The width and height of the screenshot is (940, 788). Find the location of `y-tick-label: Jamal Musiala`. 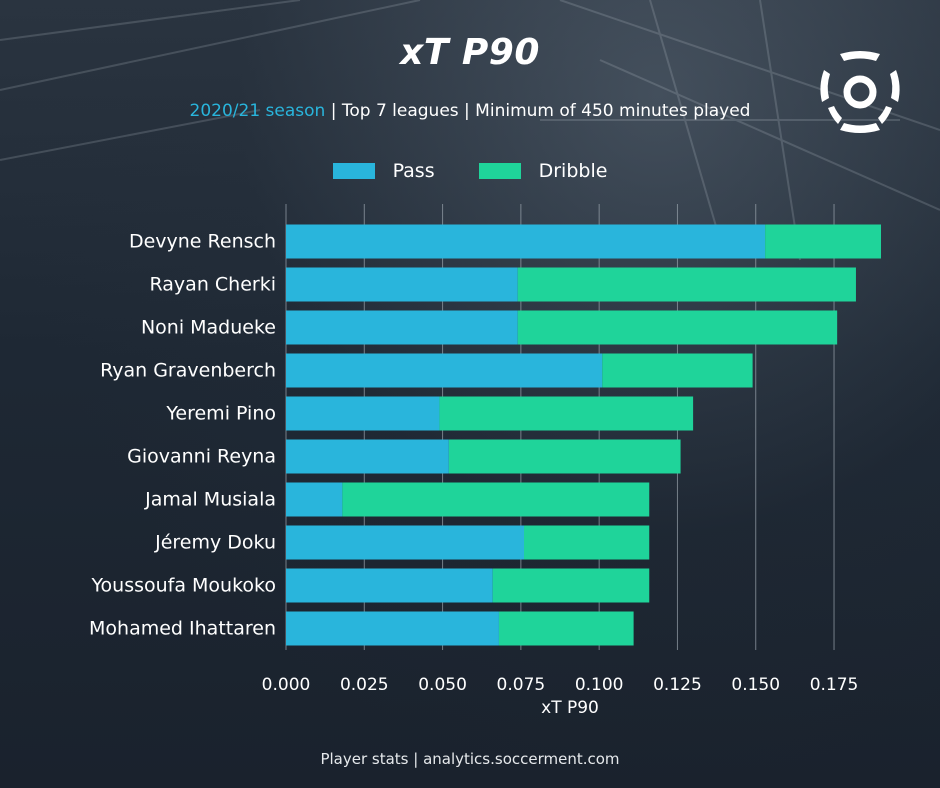

y-tick-label: Jamal Musiala is located at coordinates (210, 500).